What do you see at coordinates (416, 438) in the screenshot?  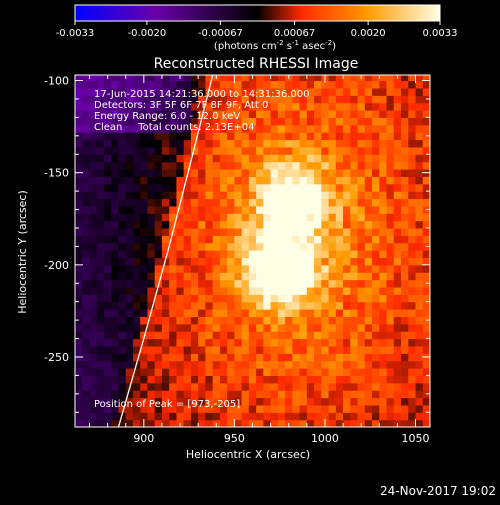 I see `x-tick-label: 1050` at bounding box center [416, 438].